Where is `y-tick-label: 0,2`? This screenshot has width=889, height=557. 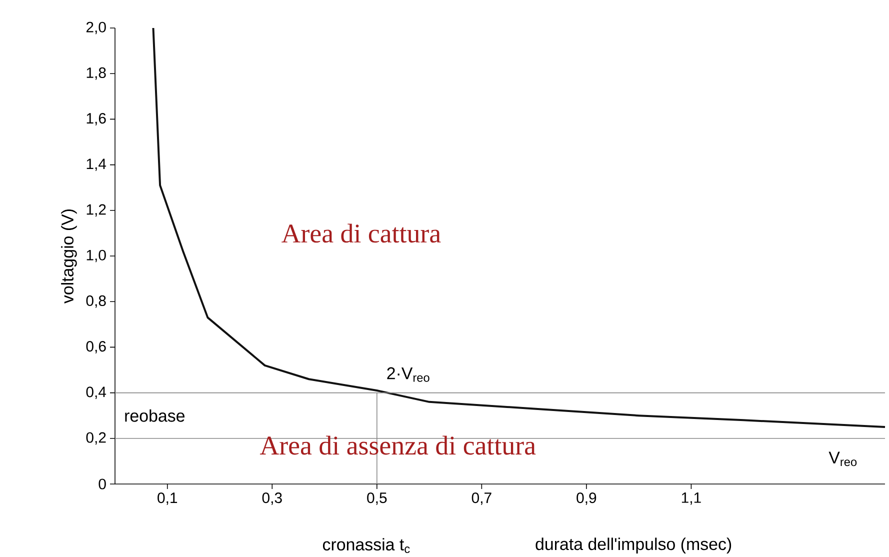
y-tick-label: 0,2 is located at coordinates (96, 438).